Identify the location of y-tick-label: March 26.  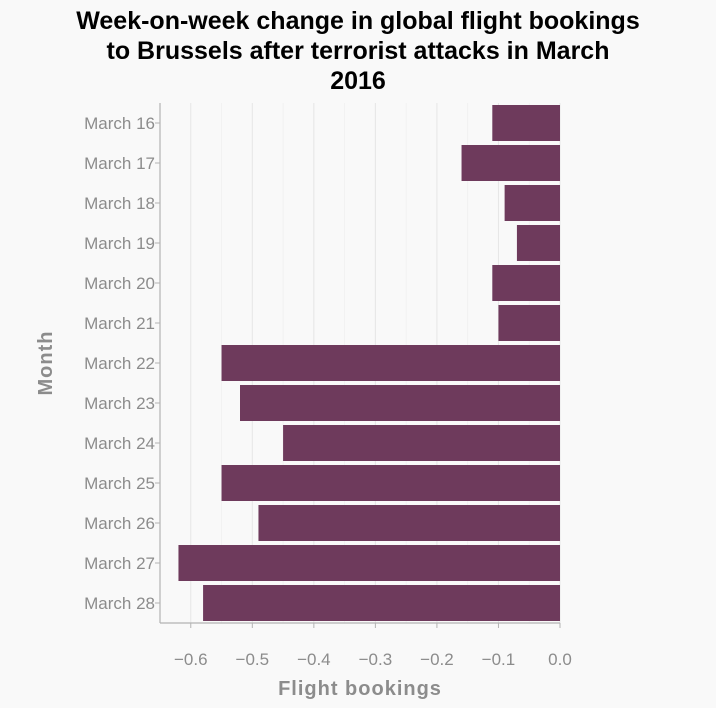
(119, 523).